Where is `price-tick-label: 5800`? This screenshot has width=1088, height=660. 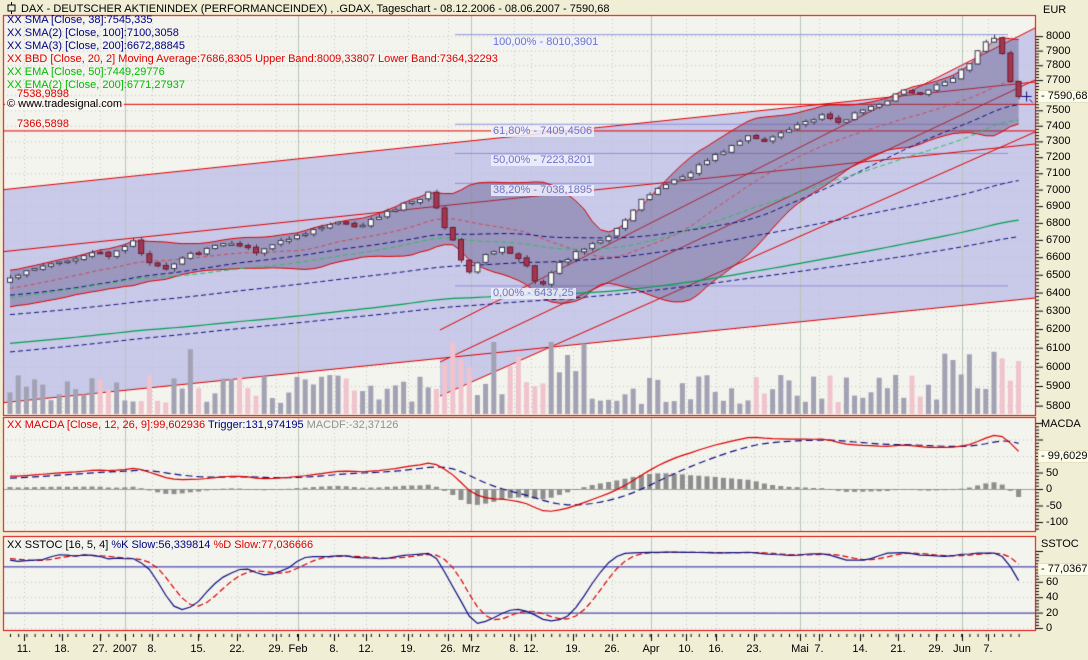
price-tick-label: 5800 is located at coordinates (1058, 405).